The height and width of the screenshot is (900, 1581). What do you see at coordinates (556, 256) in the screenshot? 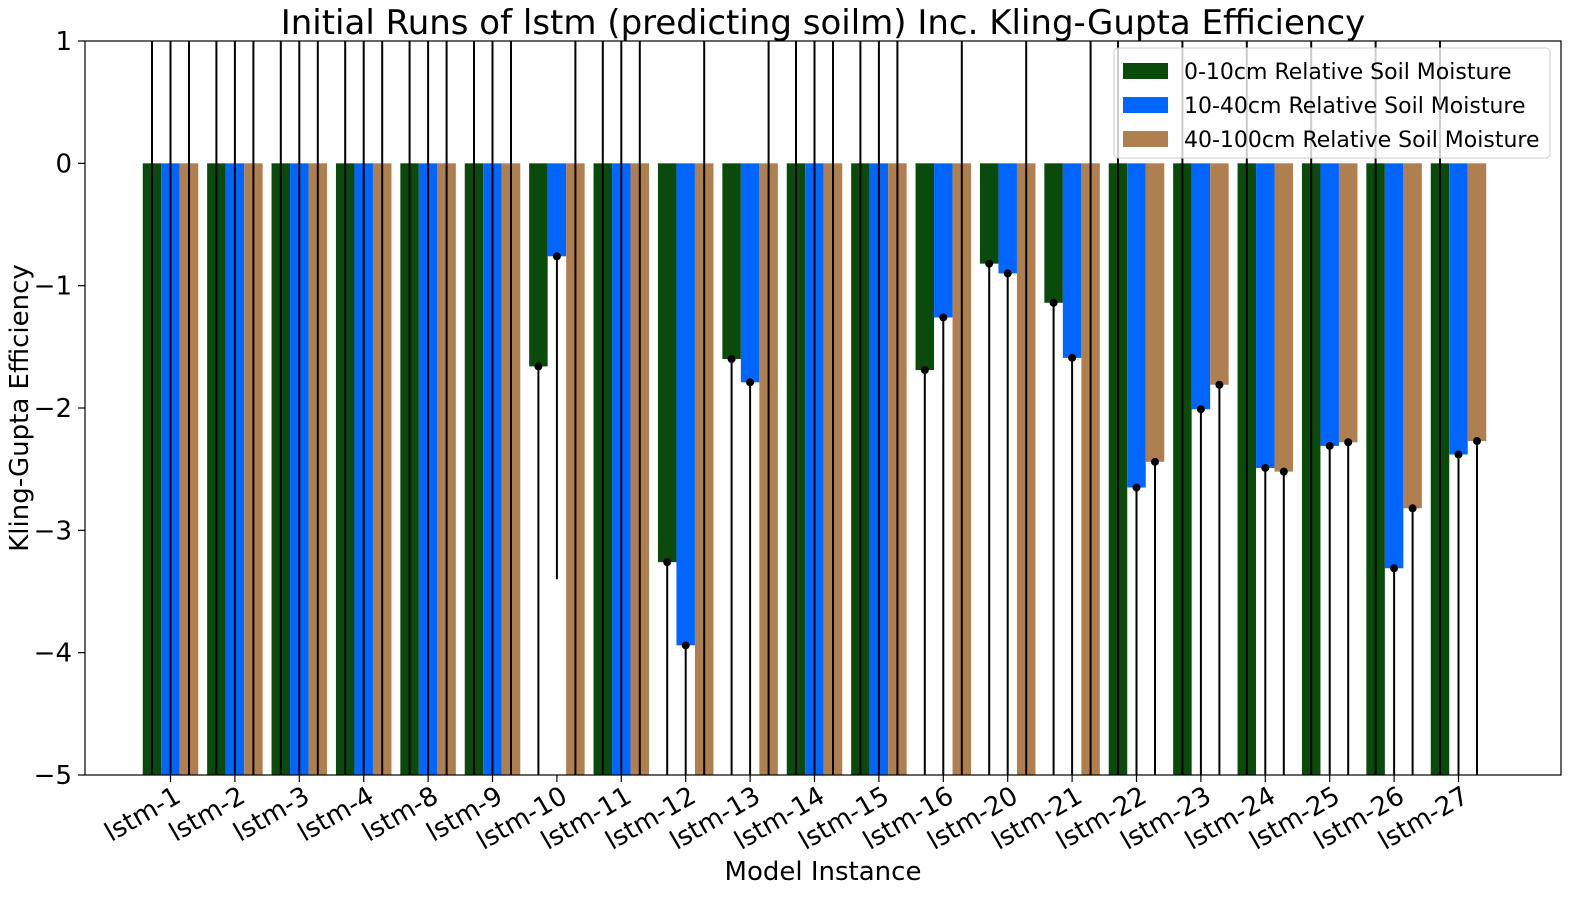
I see `point-marker-lstm-10-10-40cm-relative-soil-moisture` at bounding box center [556, 256].